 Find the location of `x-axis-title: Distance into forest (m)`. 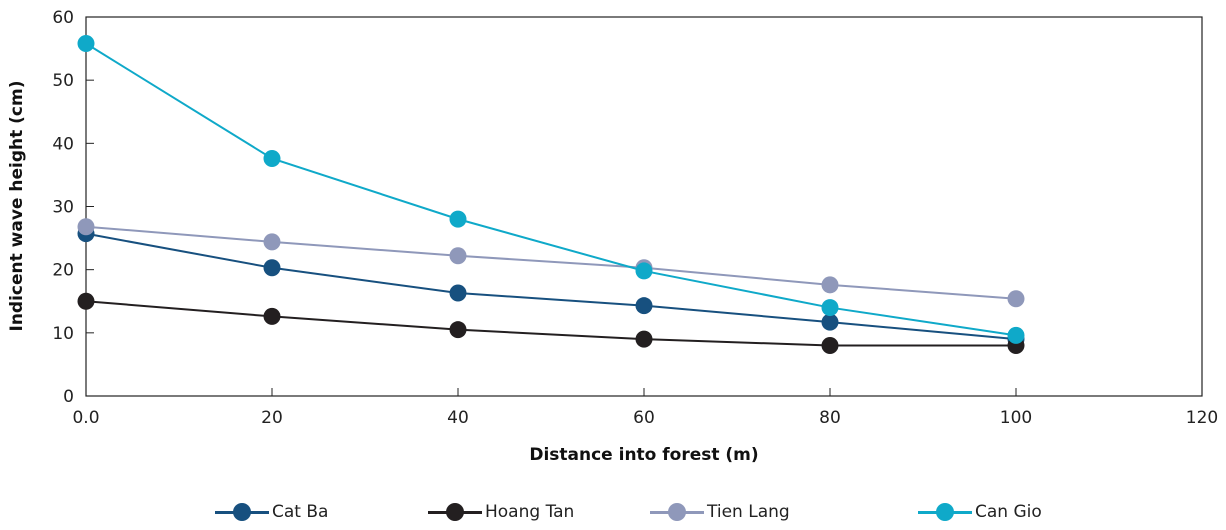

x-axis-title: Distance into forest (m) is located at coordinates (643, 455).